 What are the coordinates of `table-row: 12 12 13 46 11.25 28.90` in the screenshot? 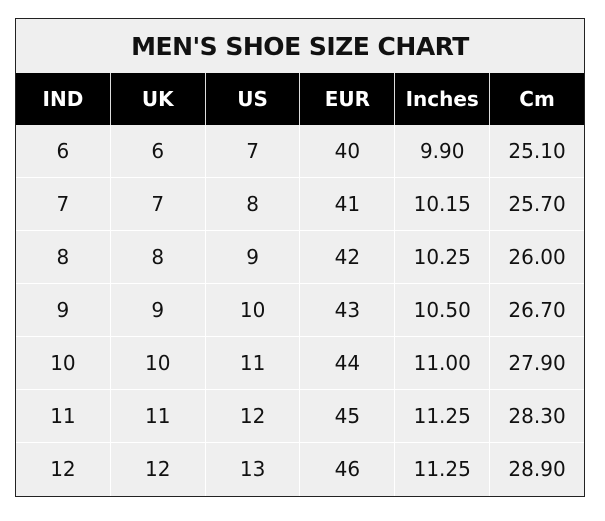 It's located at (300, 469).